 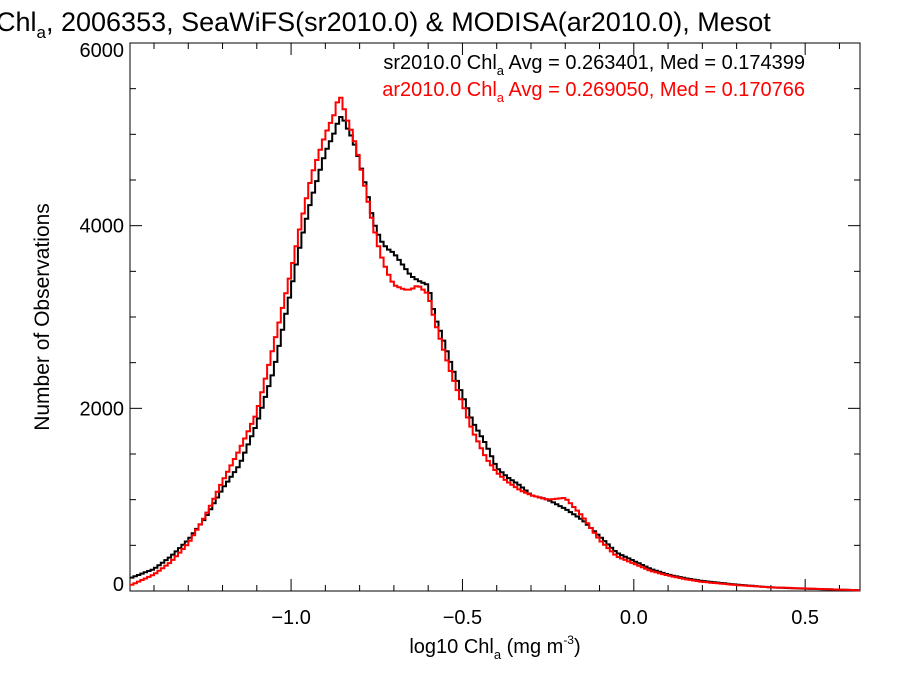 I want to click on x-tick-label: 0.5, so click(x=805, y=618).